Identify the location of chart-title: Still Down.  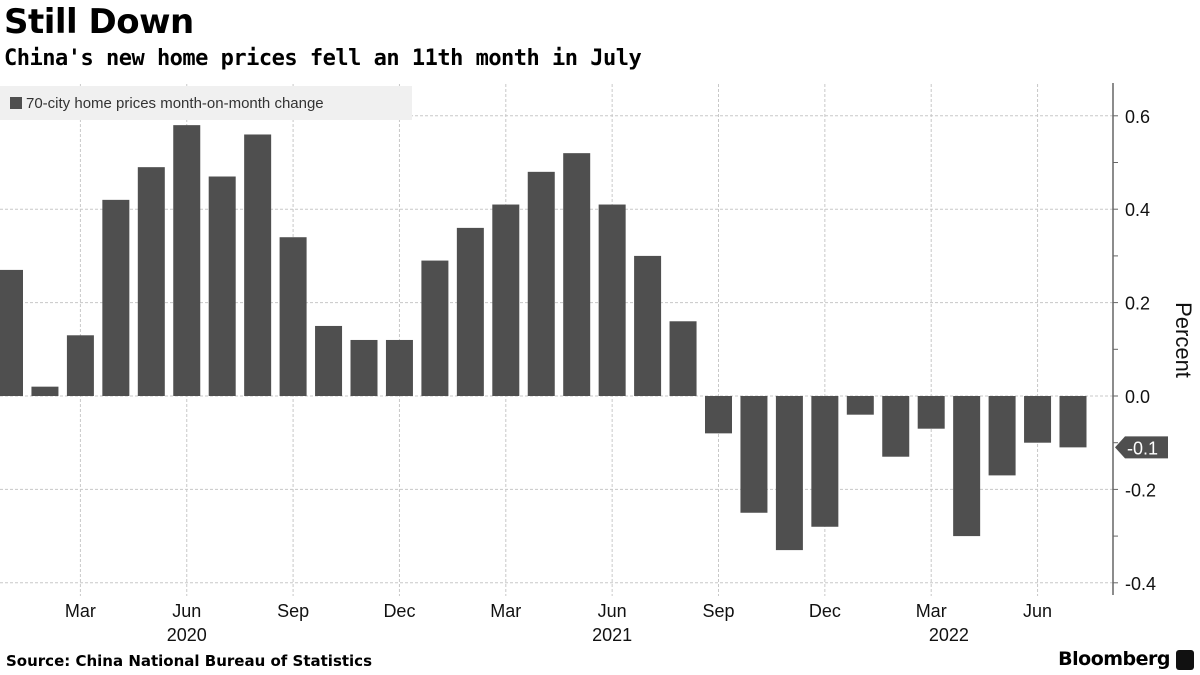
(99, 22).